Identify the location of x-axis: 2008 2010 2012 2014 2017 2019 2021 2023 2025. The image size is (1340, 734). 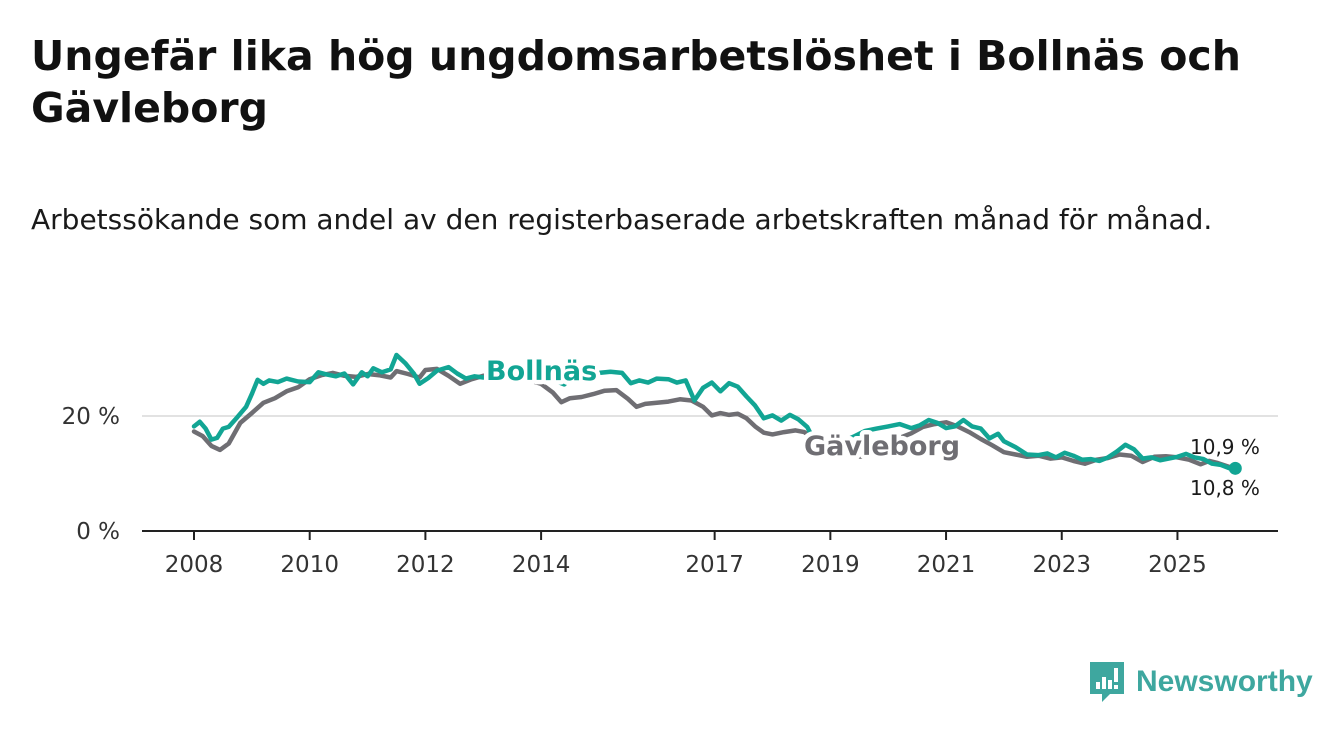
(710, 554).